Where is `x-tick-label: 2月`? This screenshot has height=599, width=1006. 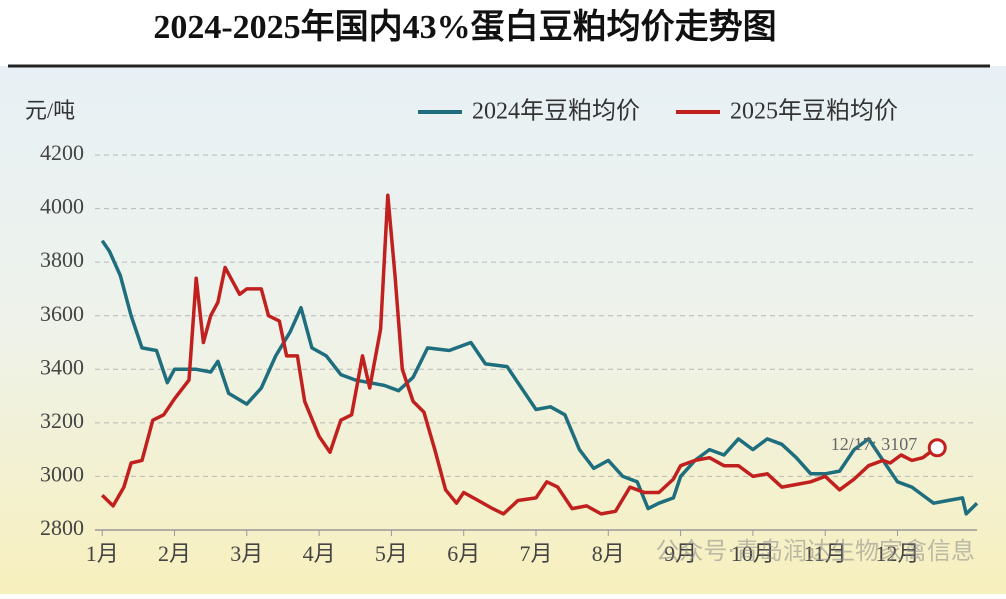 x-tick-label: 2月 is located at coordinates (174, 553).